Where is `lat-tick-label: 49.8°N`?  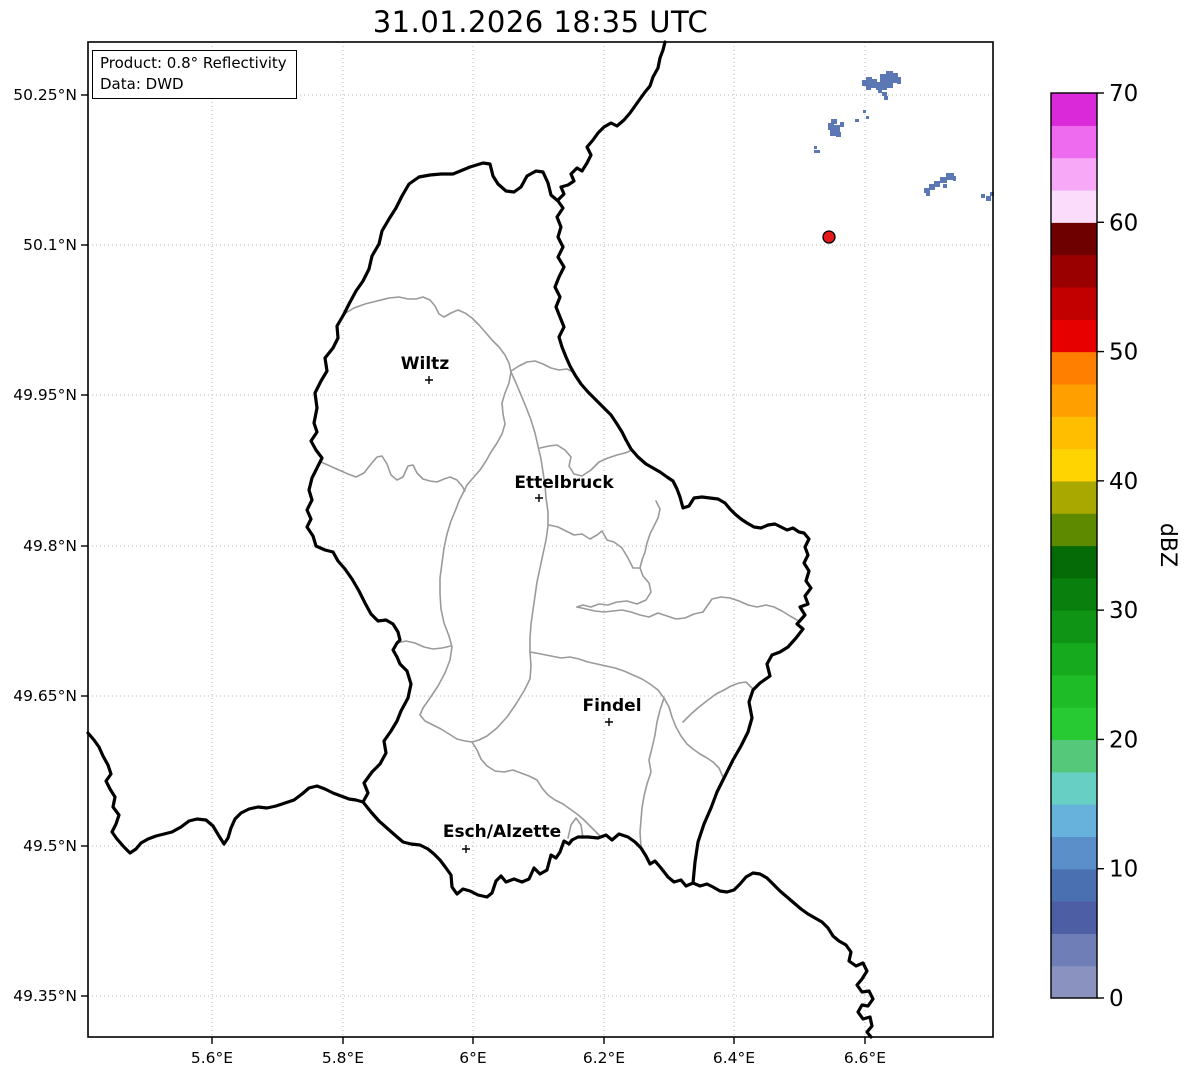
lat-tick-label: 49.8°N is located at coordinates (50, 546).